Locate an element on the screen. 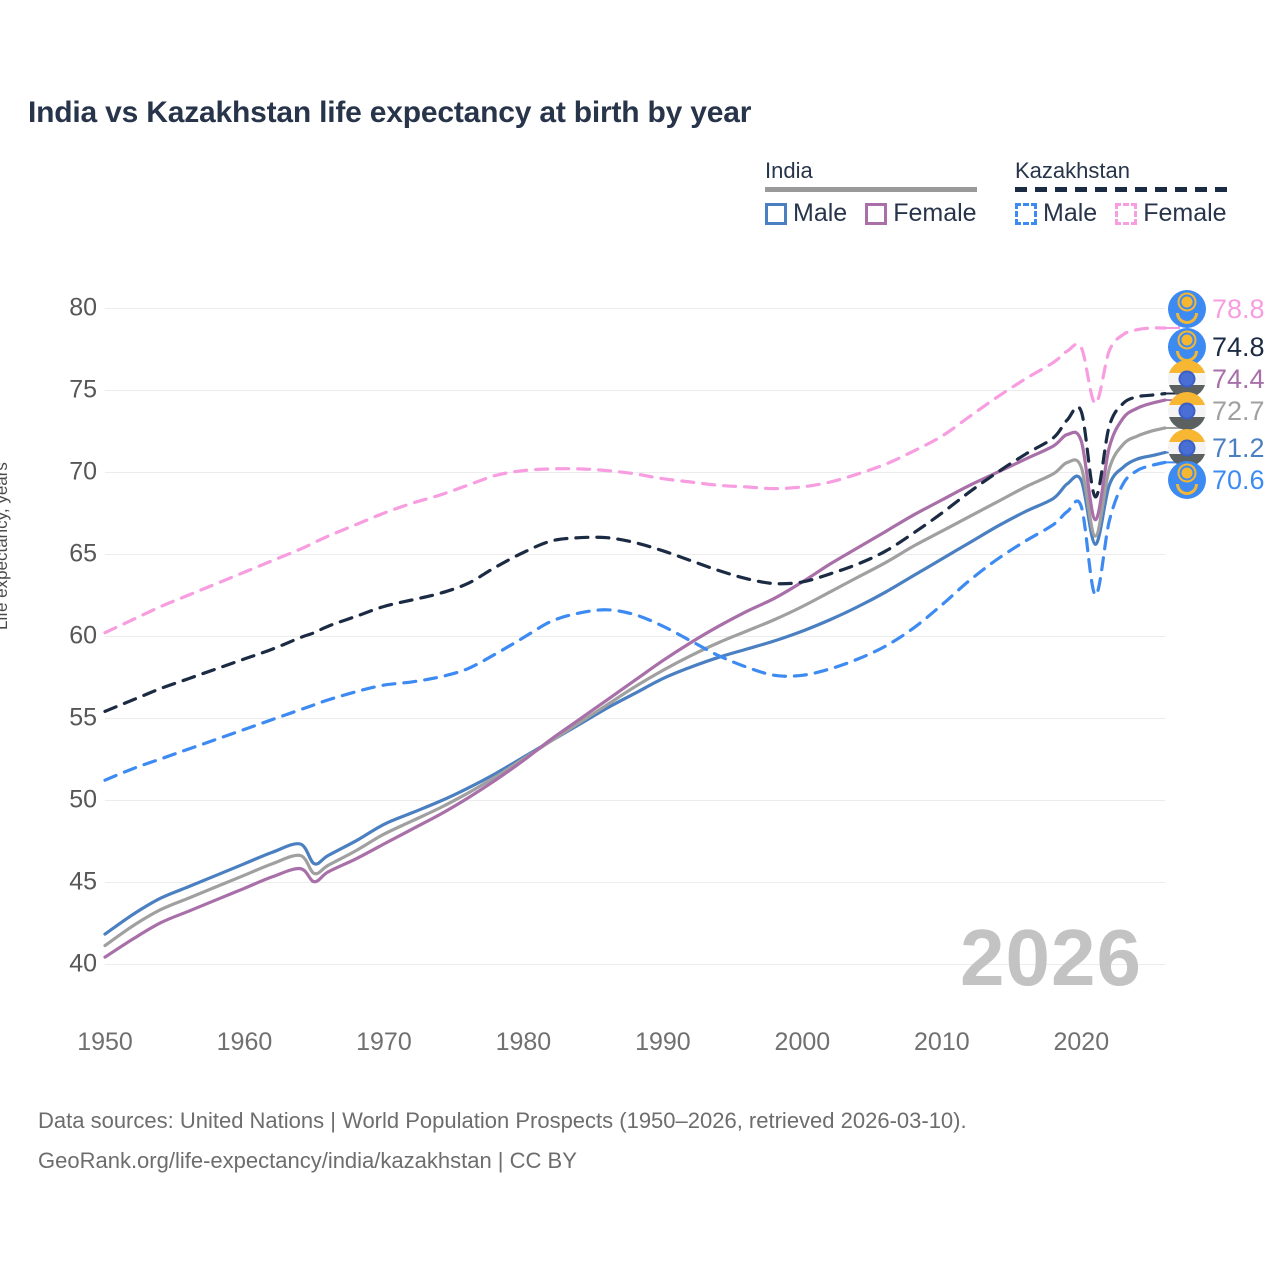 This screenshot has height=1280, width=1280. end-value-text: 78.8 is located at coordinates (1238, 308).